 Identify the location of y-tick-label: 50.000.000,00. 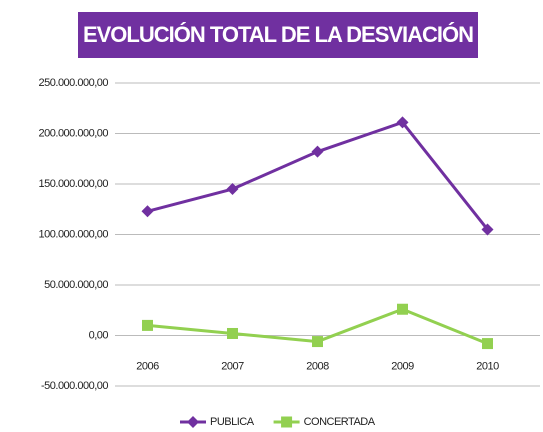
(76, 285).